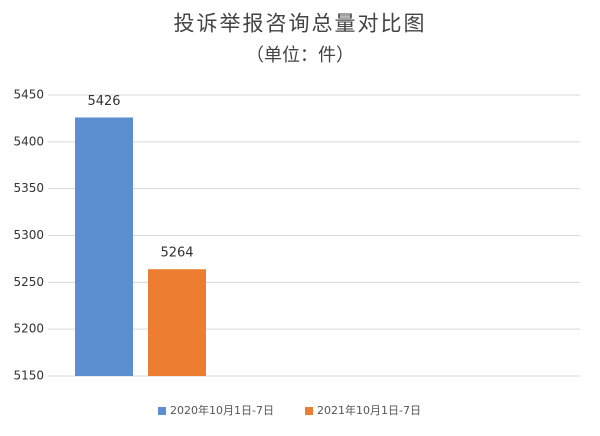  What do you see at coordinates (103, 101) in the screenshot?
I see `data-label: 5426` at bounding box center [103, 101].